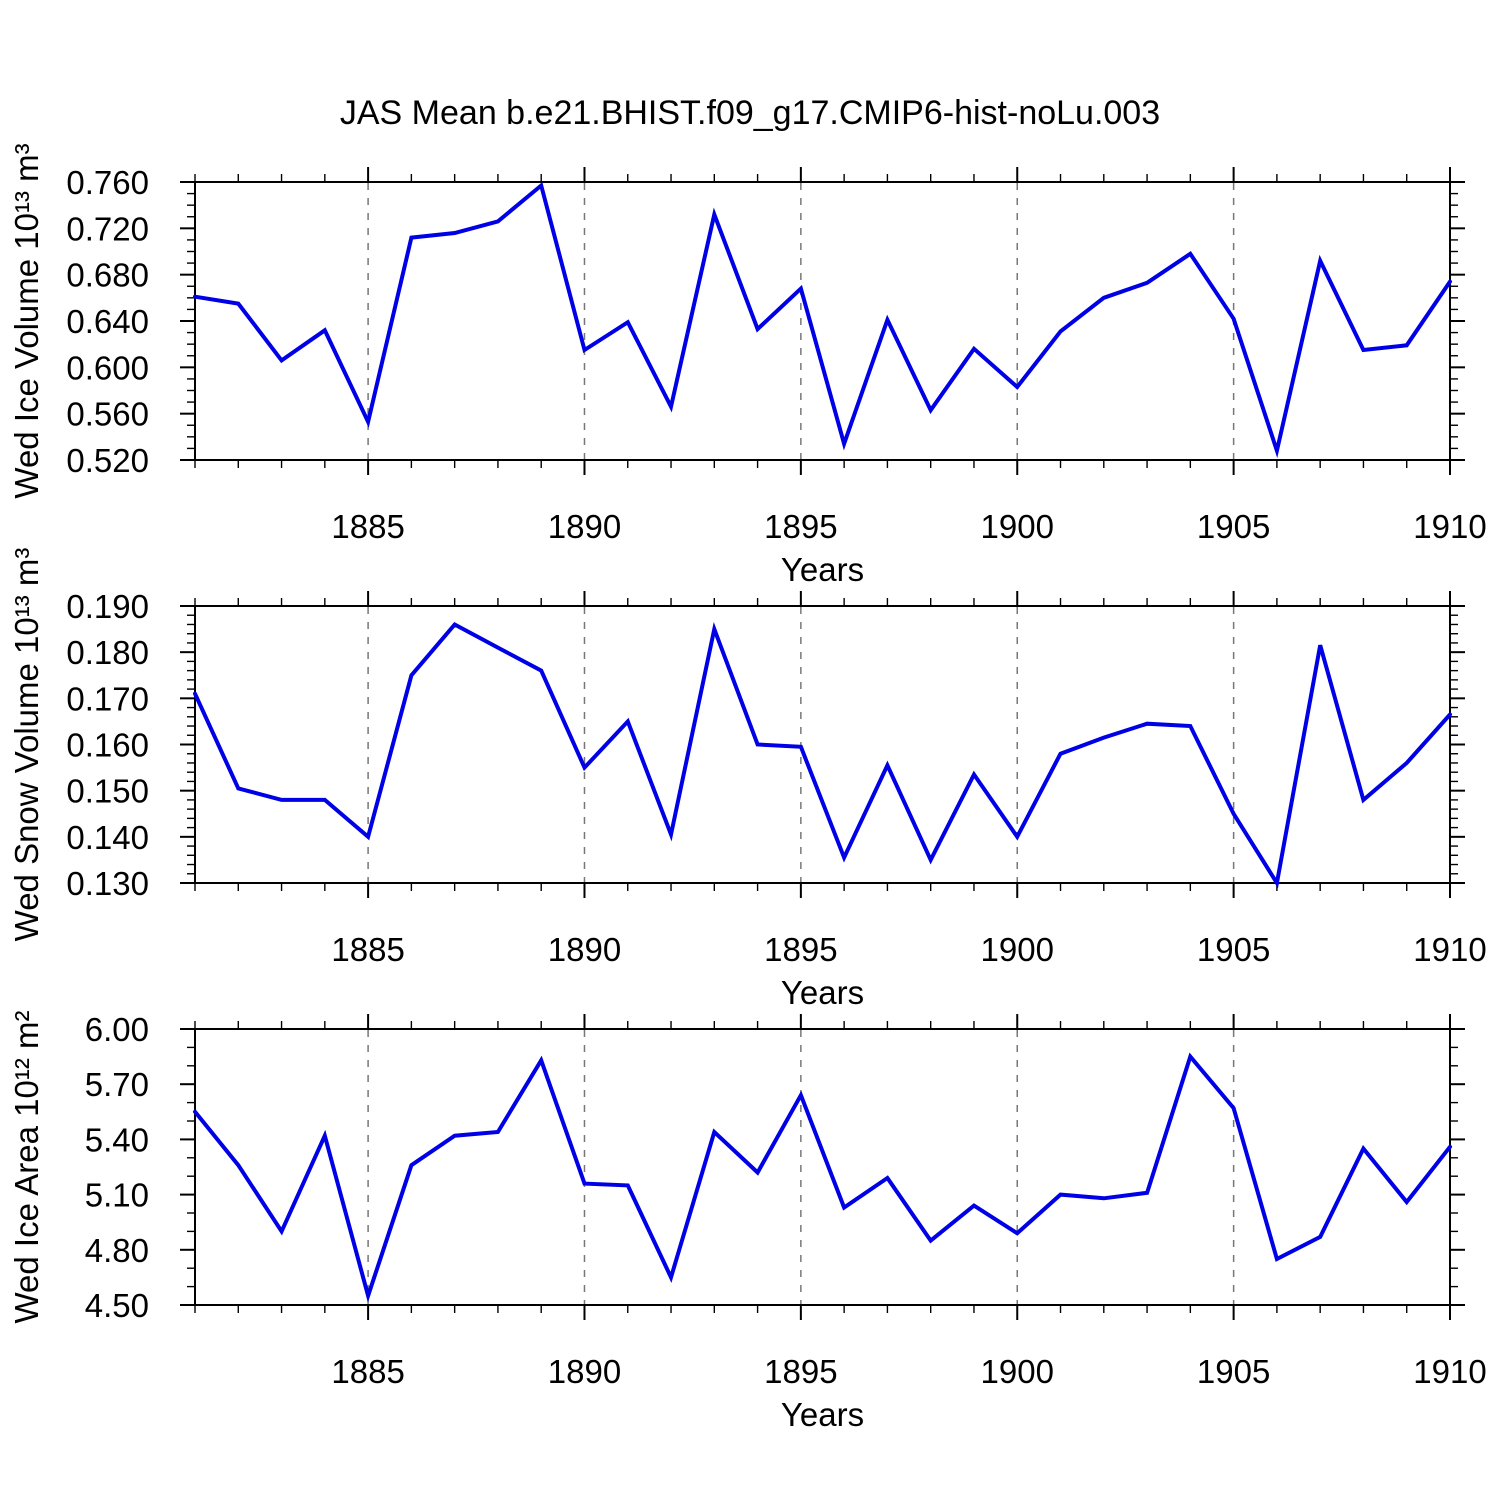 The width and height of the screenshot is (1500, 1500). What do you see at coordinates (107, 460) in the screenshot?
I see `y-tick-label: 0.520` at bounding box center [107, 460].